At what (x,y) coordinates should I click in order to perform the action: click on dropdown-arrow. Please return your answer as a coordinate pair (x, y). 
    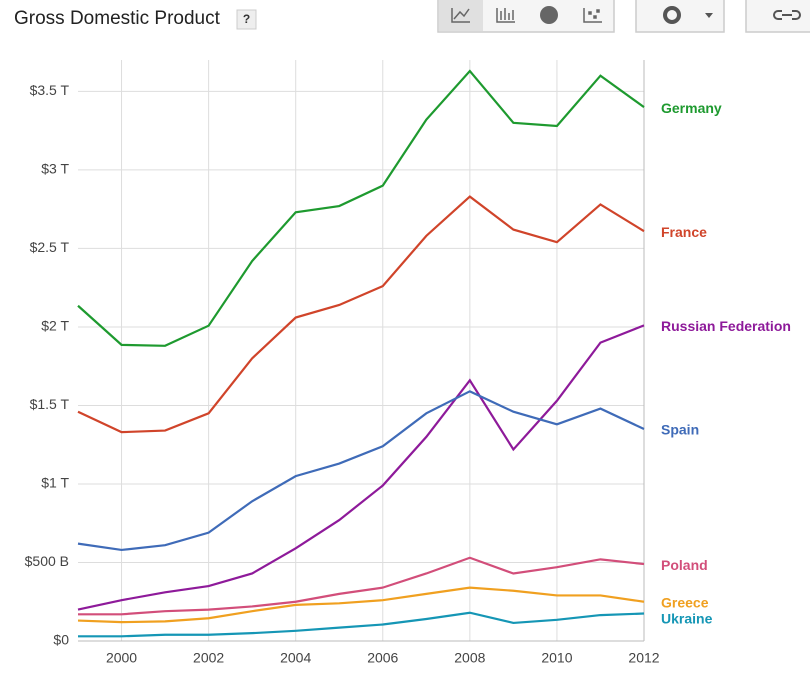
    Looking at the image, I should click on (709, 15).